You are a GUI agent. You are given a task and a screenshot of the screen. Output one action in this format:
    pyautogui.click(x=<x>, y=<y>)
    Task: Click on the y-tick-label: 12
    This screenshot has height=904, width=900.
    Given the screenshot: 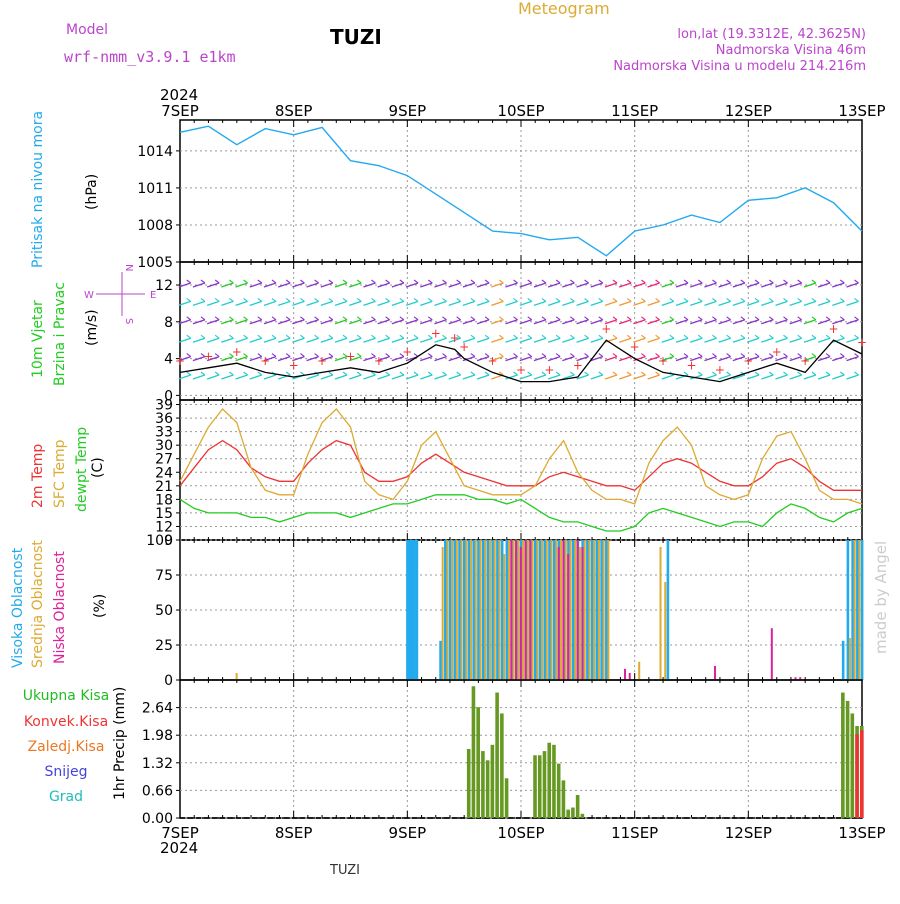 What is the action you would take?
    pyautogui.click(x=164, y=527)
    